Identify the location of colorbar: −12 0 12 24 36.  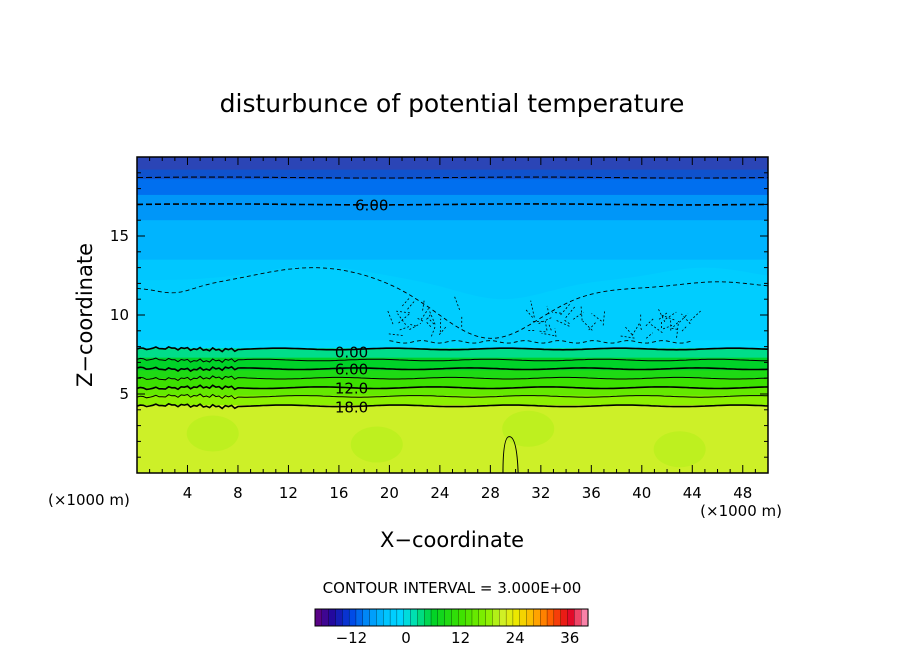
(451, 627).